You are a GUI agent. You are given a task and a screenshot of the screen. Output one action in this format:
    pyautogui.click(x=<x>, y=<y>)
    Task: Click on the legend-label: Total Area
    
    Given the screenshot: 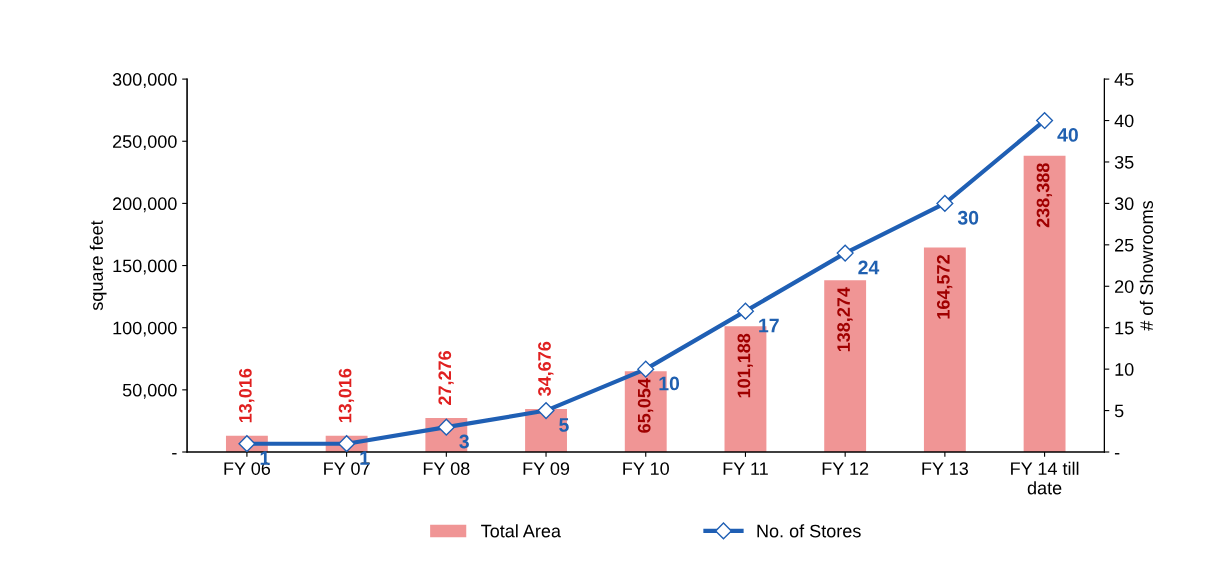 What is the action you would take?
    pyautogui.click(x=521, y=531)
    